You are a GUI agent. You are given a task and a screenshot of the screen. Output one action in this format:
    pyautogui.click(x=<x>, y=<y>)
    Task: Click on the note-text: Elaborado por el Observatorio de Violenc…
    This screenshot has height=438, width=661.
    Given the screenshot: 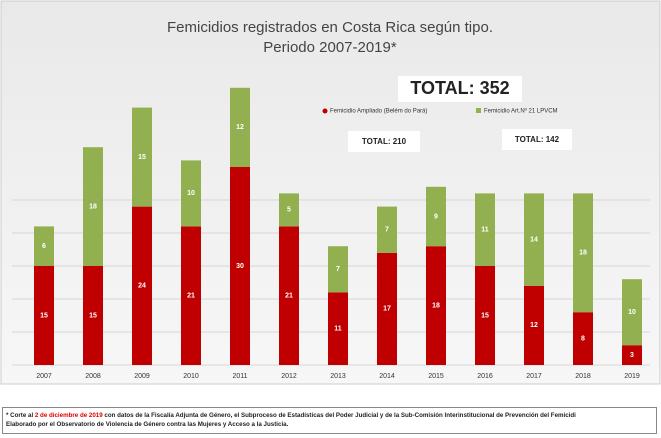 What is the action you would take?
    pyautogui.click(x=147, y=424)
    